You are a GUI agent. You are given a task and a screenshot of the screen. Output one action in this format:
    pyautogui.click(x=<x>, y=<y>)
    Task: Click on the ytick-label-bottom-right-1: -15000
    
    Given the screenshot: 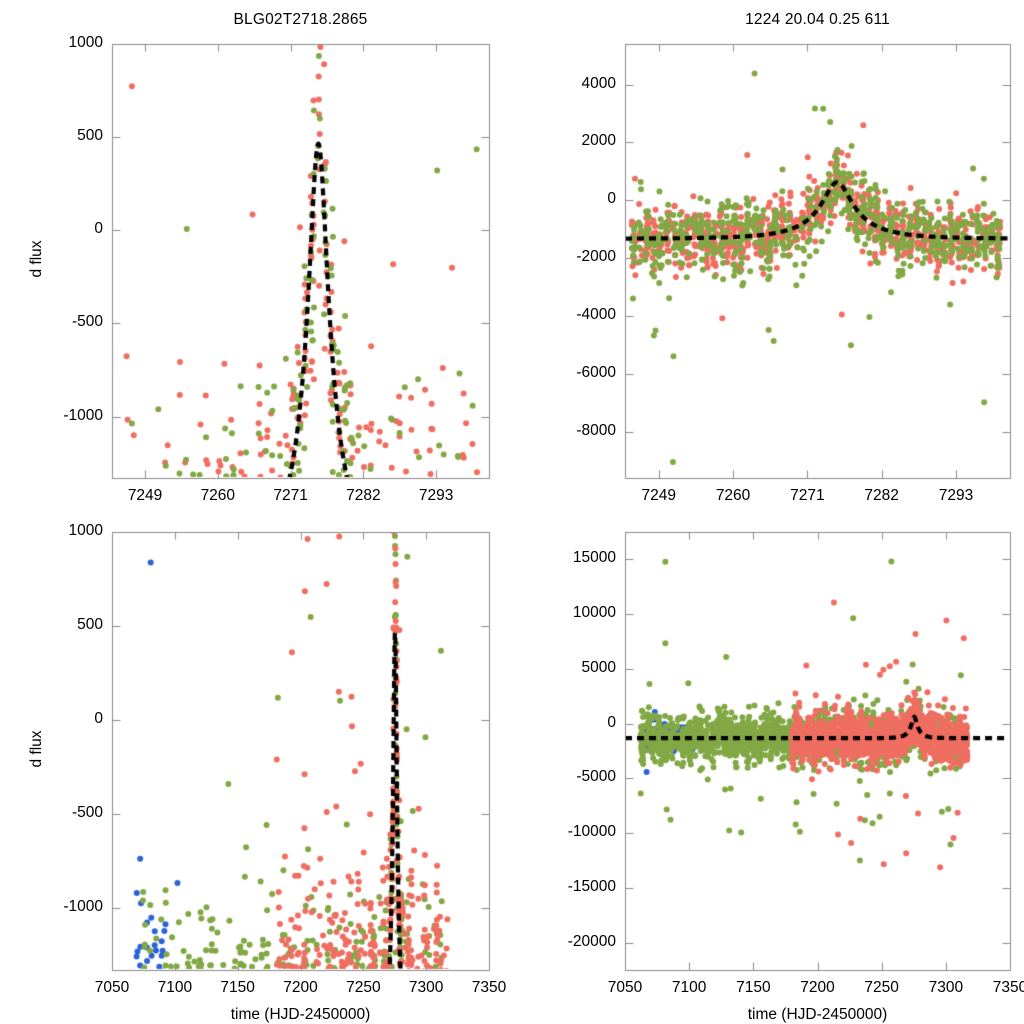 What is the action you would take?
    pyautogui.click(x=591, y=886)
    